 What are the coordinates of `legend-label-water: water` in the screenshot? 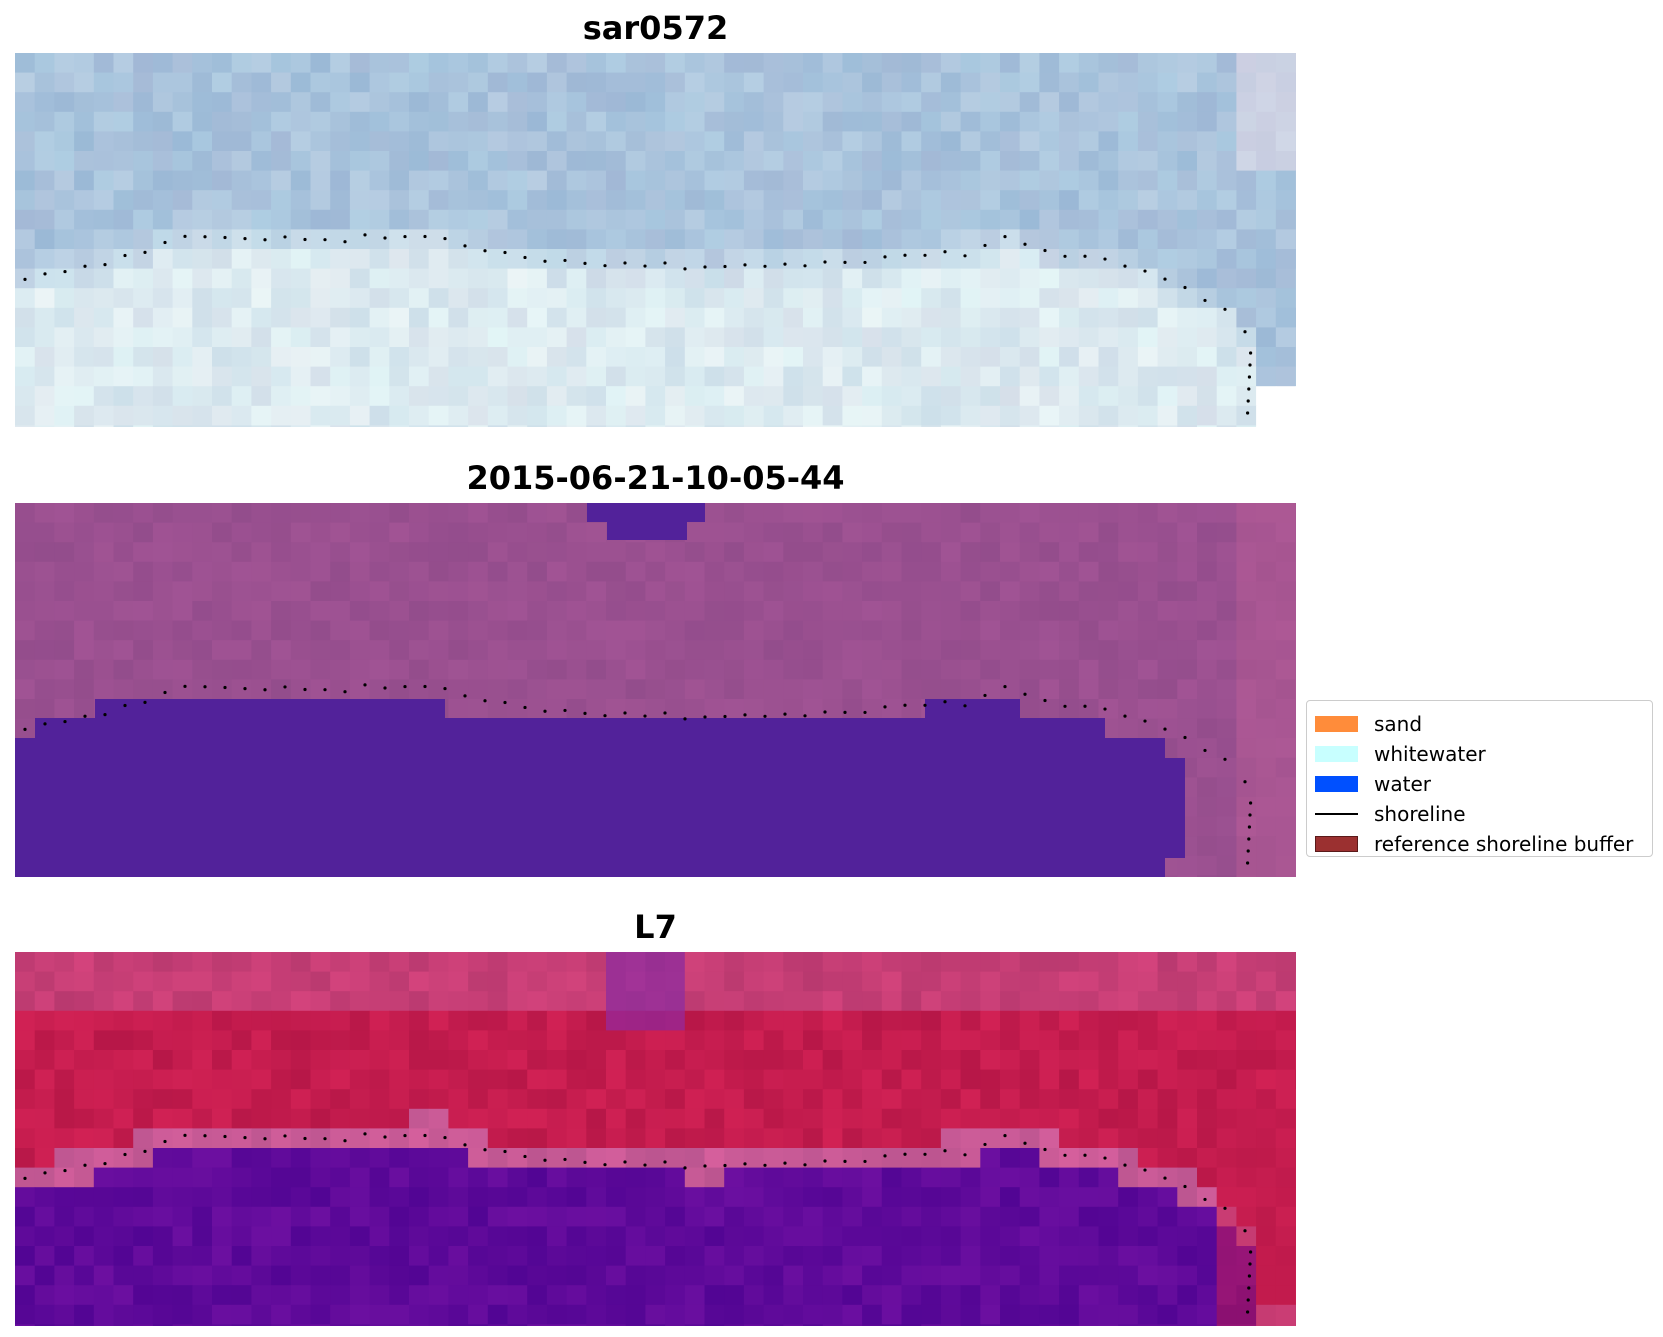 It's located at (1402, 784).